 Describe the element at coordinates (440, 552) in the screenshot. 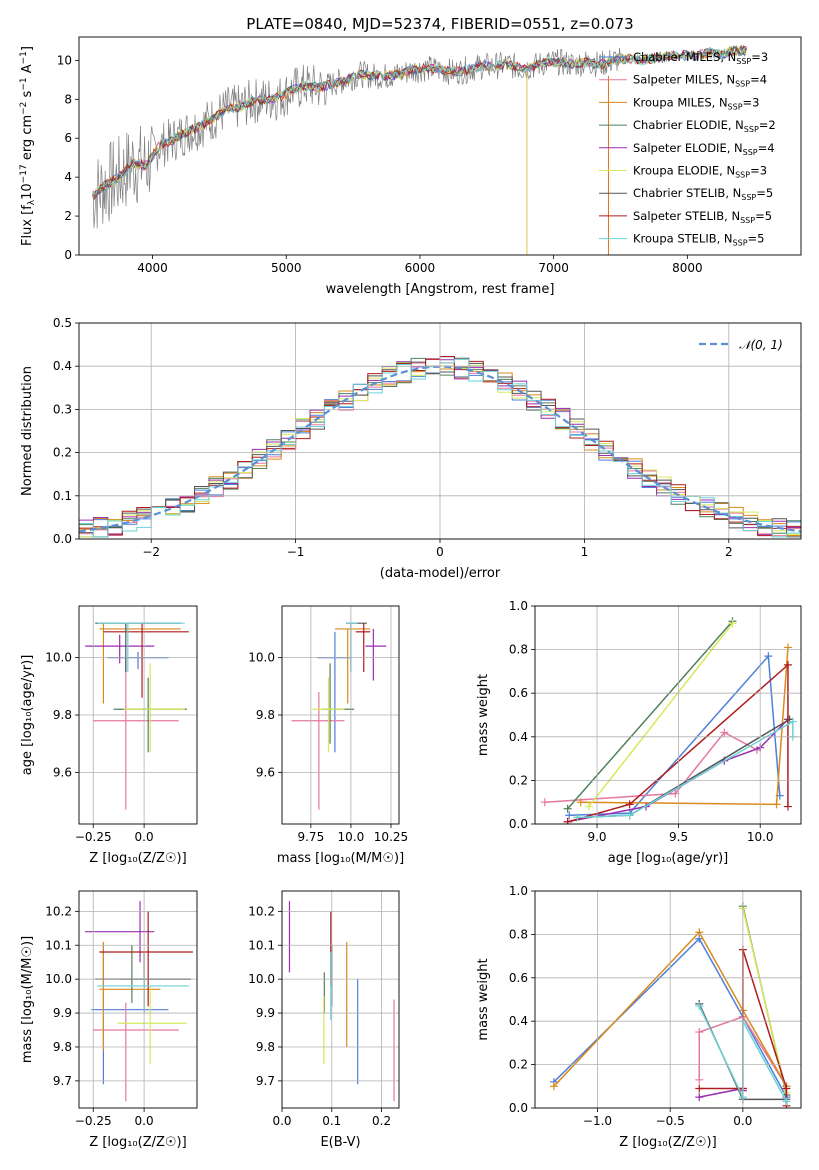

I see `x-tick-label: 0` at that location.